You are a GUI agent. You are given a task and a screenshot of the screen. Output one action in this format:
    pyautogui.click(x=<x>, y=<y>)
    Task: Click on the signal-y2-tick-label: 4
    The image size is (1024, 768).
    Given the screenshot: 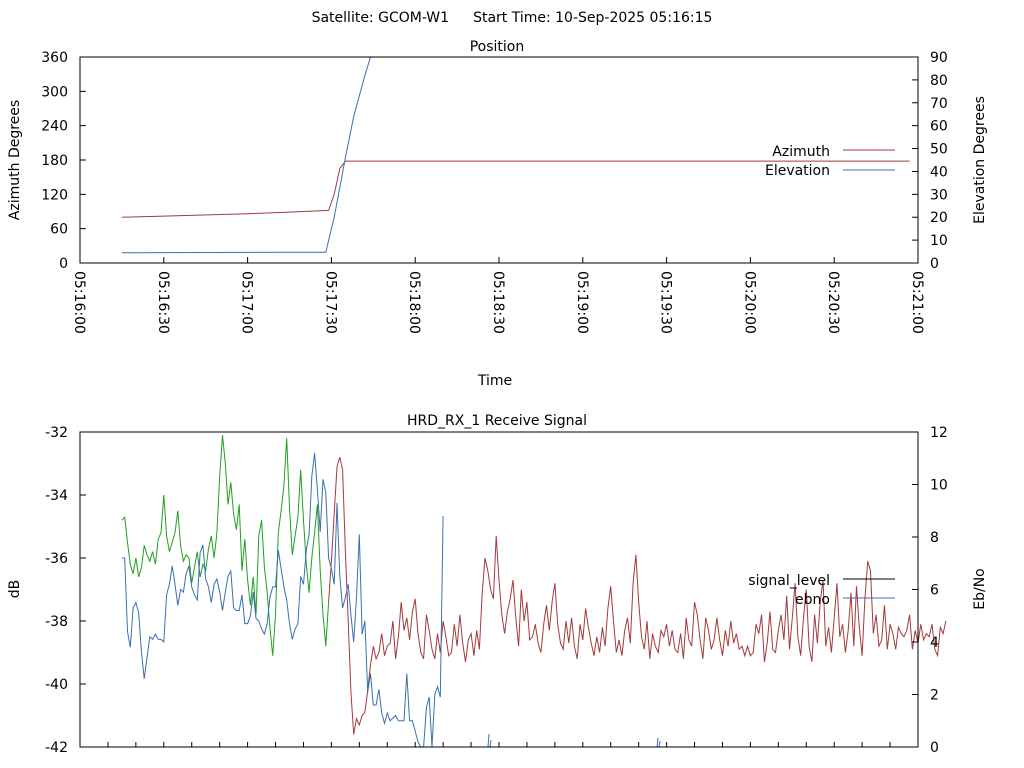 What is the action you would take?
    pyautogui.click(x=934, y=643)
    